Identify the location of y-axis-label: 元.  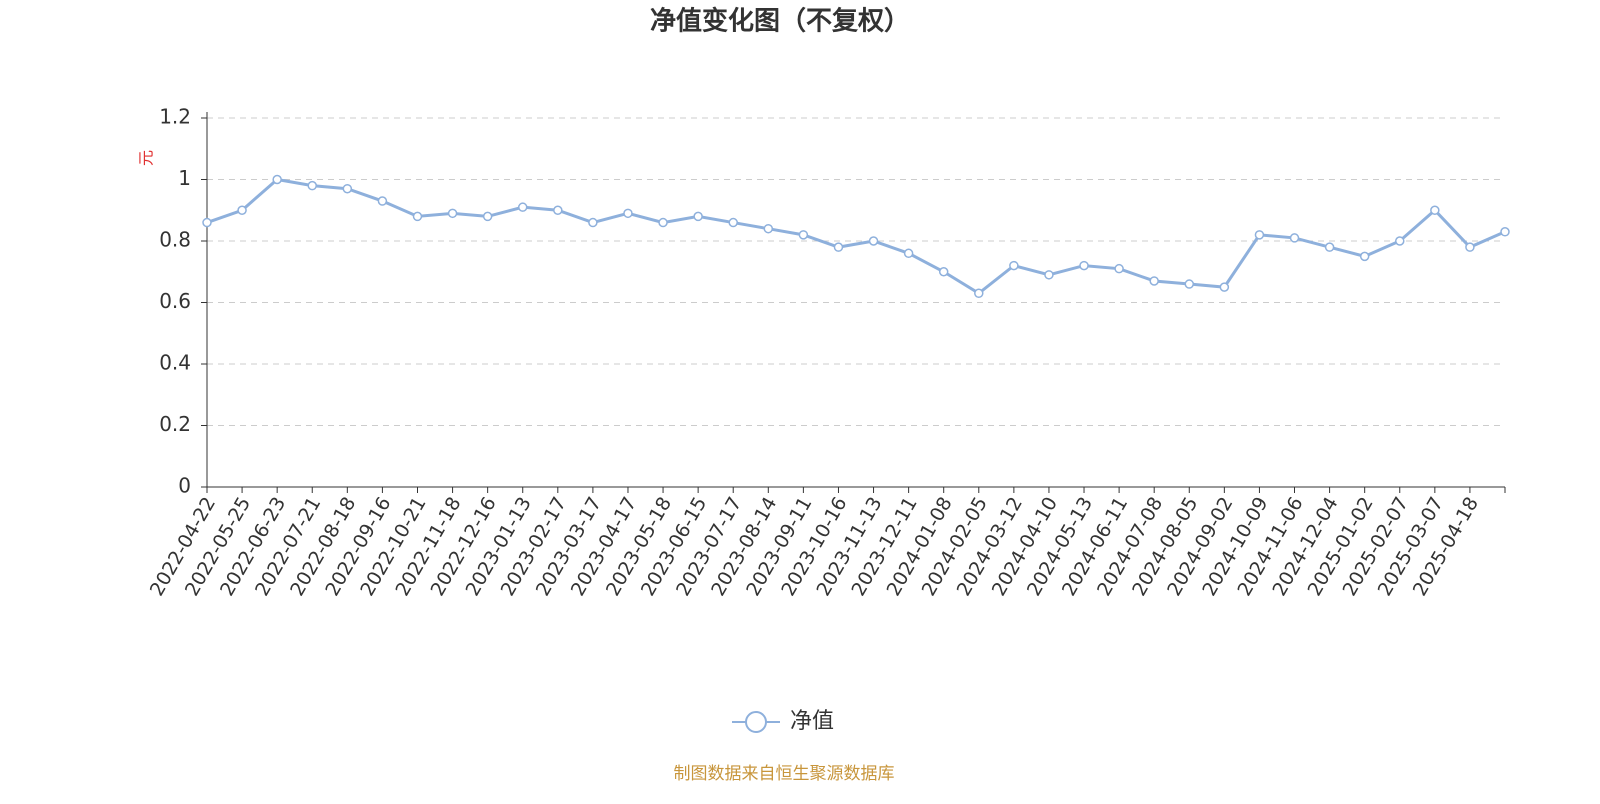
(146, 158).